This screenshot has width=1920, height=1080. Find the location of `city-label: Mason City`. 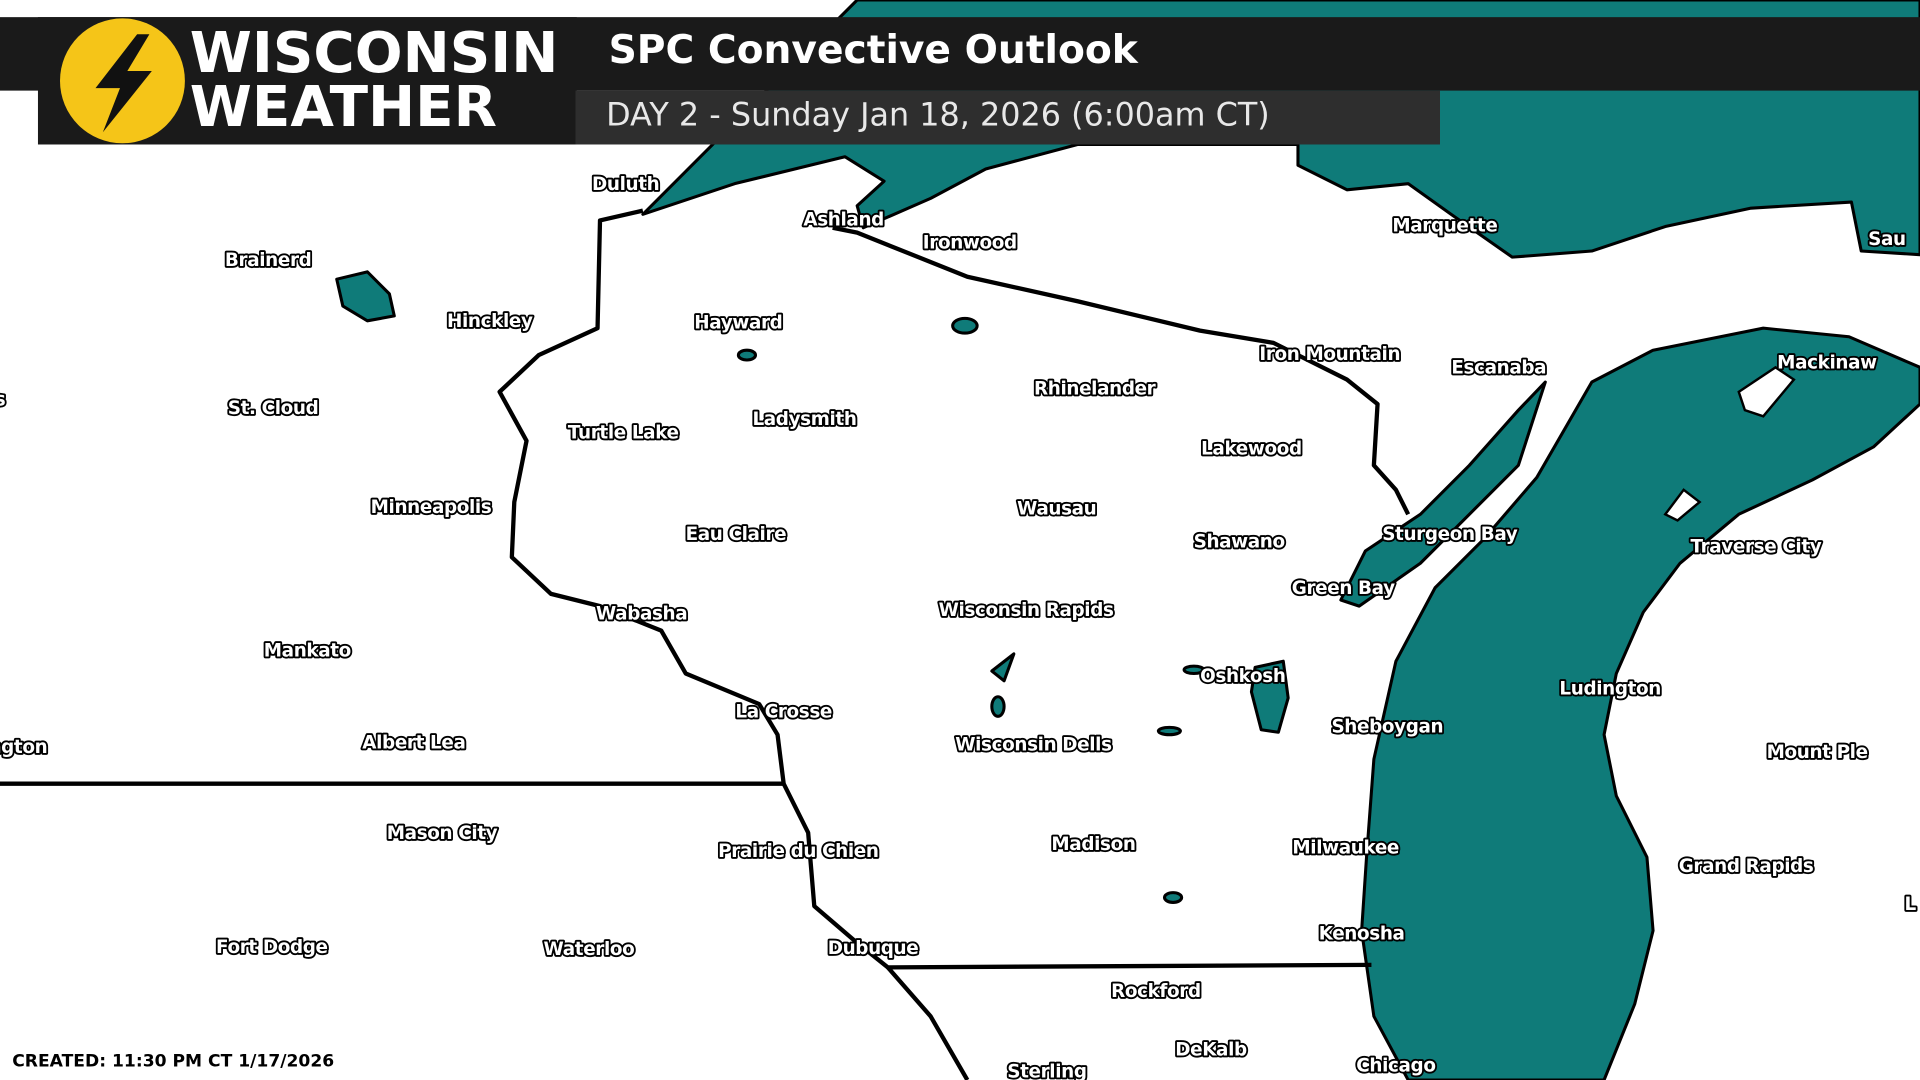

city-label: Mason City is located at coordinates (442, 833).